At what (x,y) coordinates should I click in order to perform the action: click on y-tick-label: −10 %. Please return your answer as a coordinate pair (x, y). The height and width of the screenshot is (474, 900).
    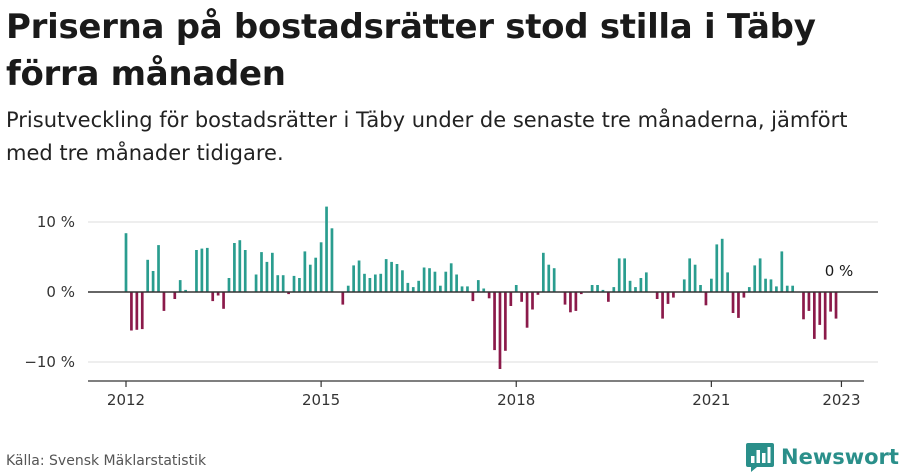
    Looking at the image, I should click on (49, 362).